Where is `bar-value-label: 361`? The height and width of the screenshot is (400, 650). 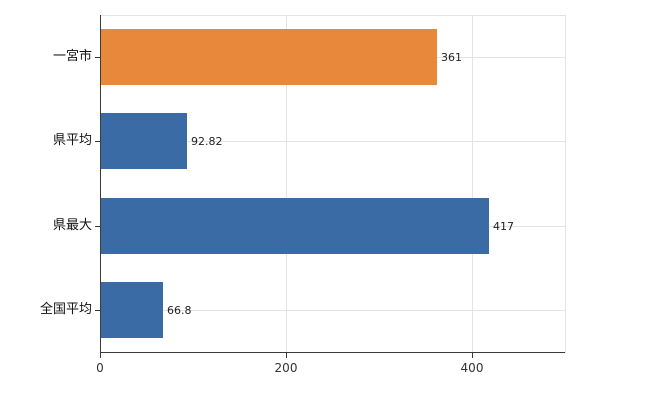 bar-value-label: 361 is located at coordinates (451, 57).